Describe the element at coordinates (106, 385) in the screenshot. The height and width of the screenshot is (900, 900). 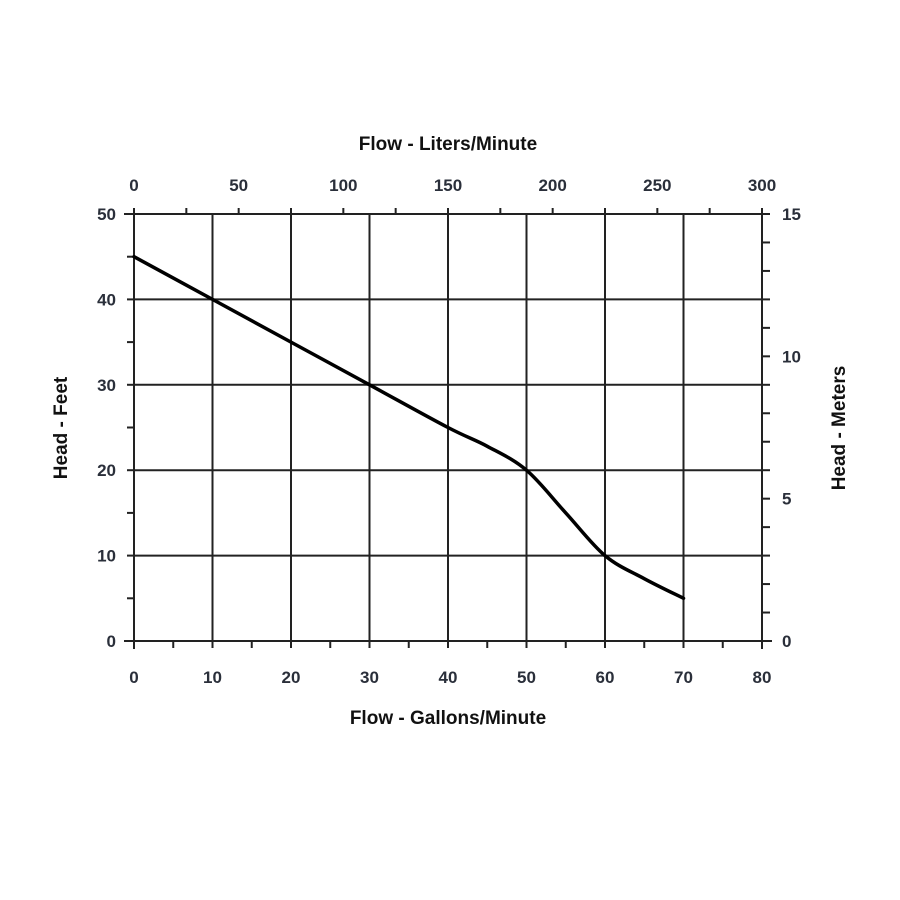
I see `left-tick-label: 30` at that location.